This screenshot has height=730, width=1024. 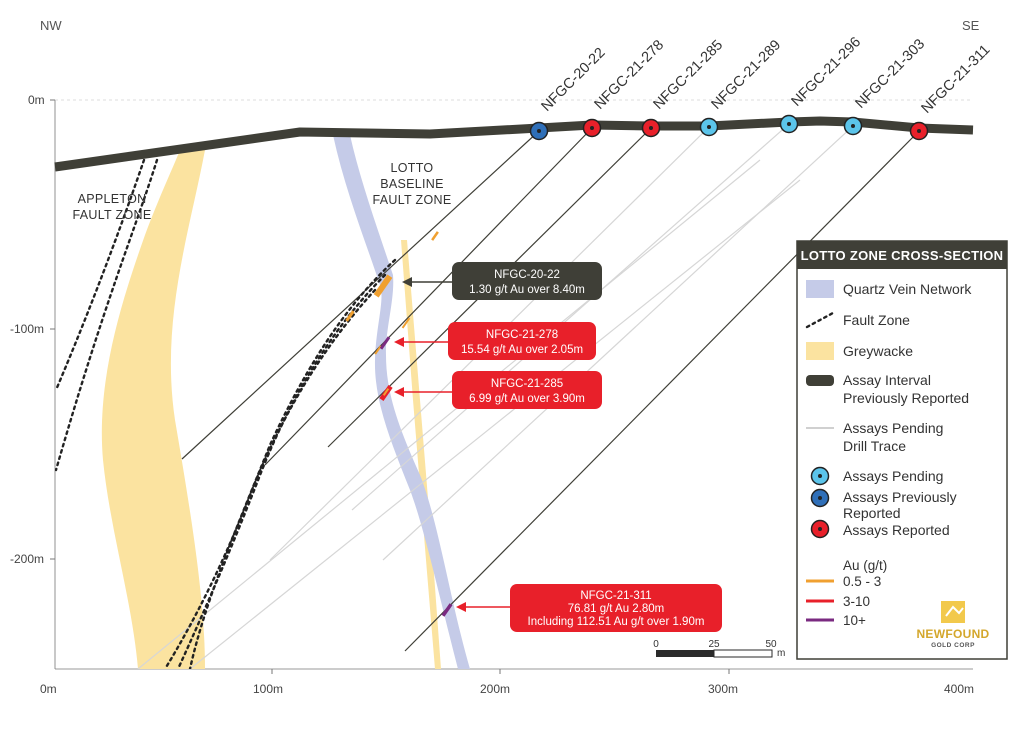 I want to click on callout-nfgc-21-278: NFGC-21-278 15.54 g/t Au over 2.05m, so click(x=495, y=341).